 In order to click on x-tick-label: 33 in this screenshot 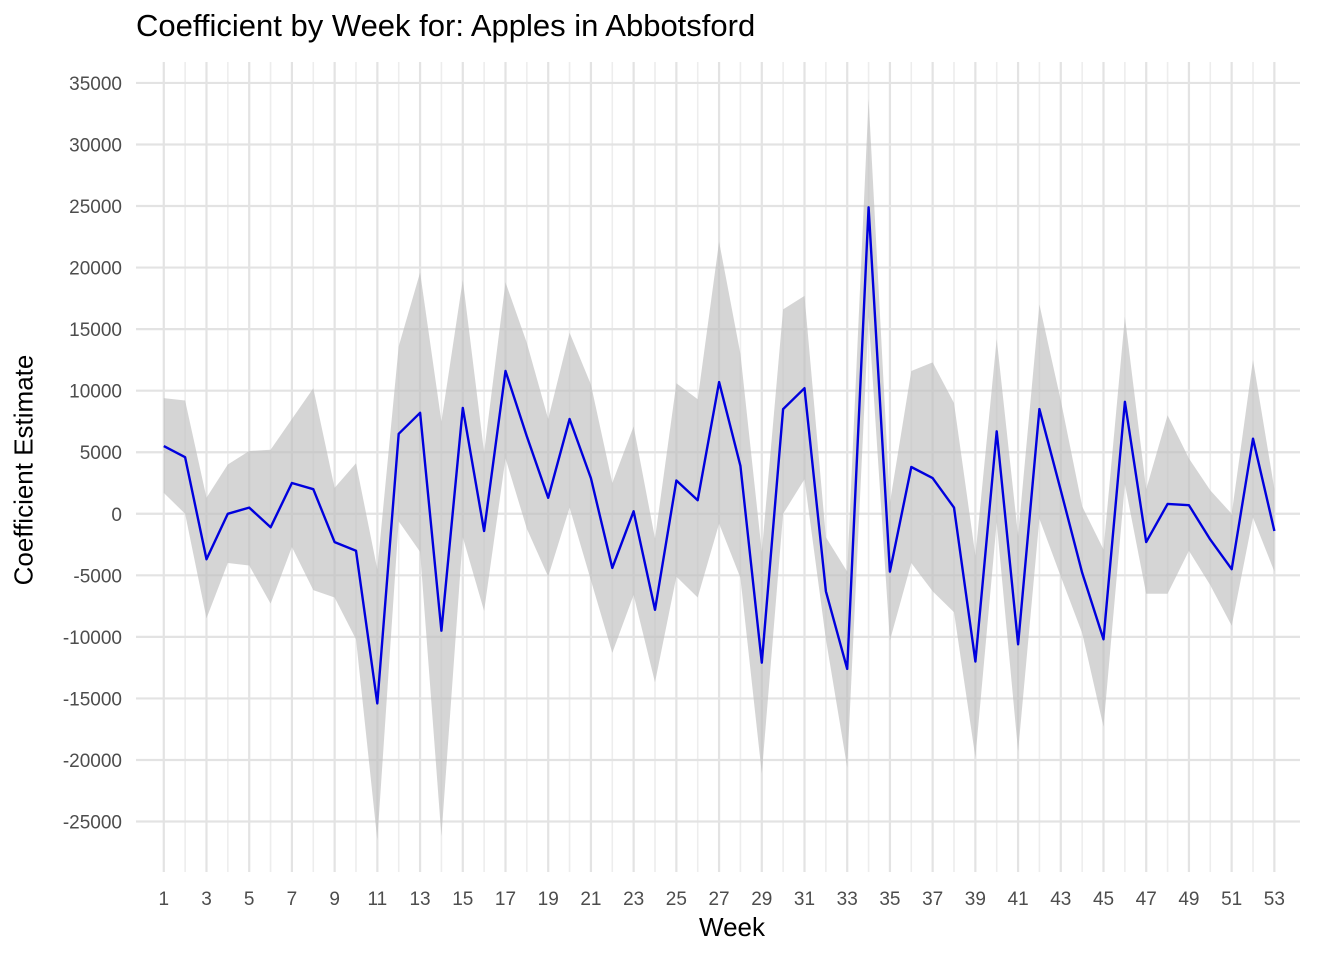, I will do `click(847, 899)`.